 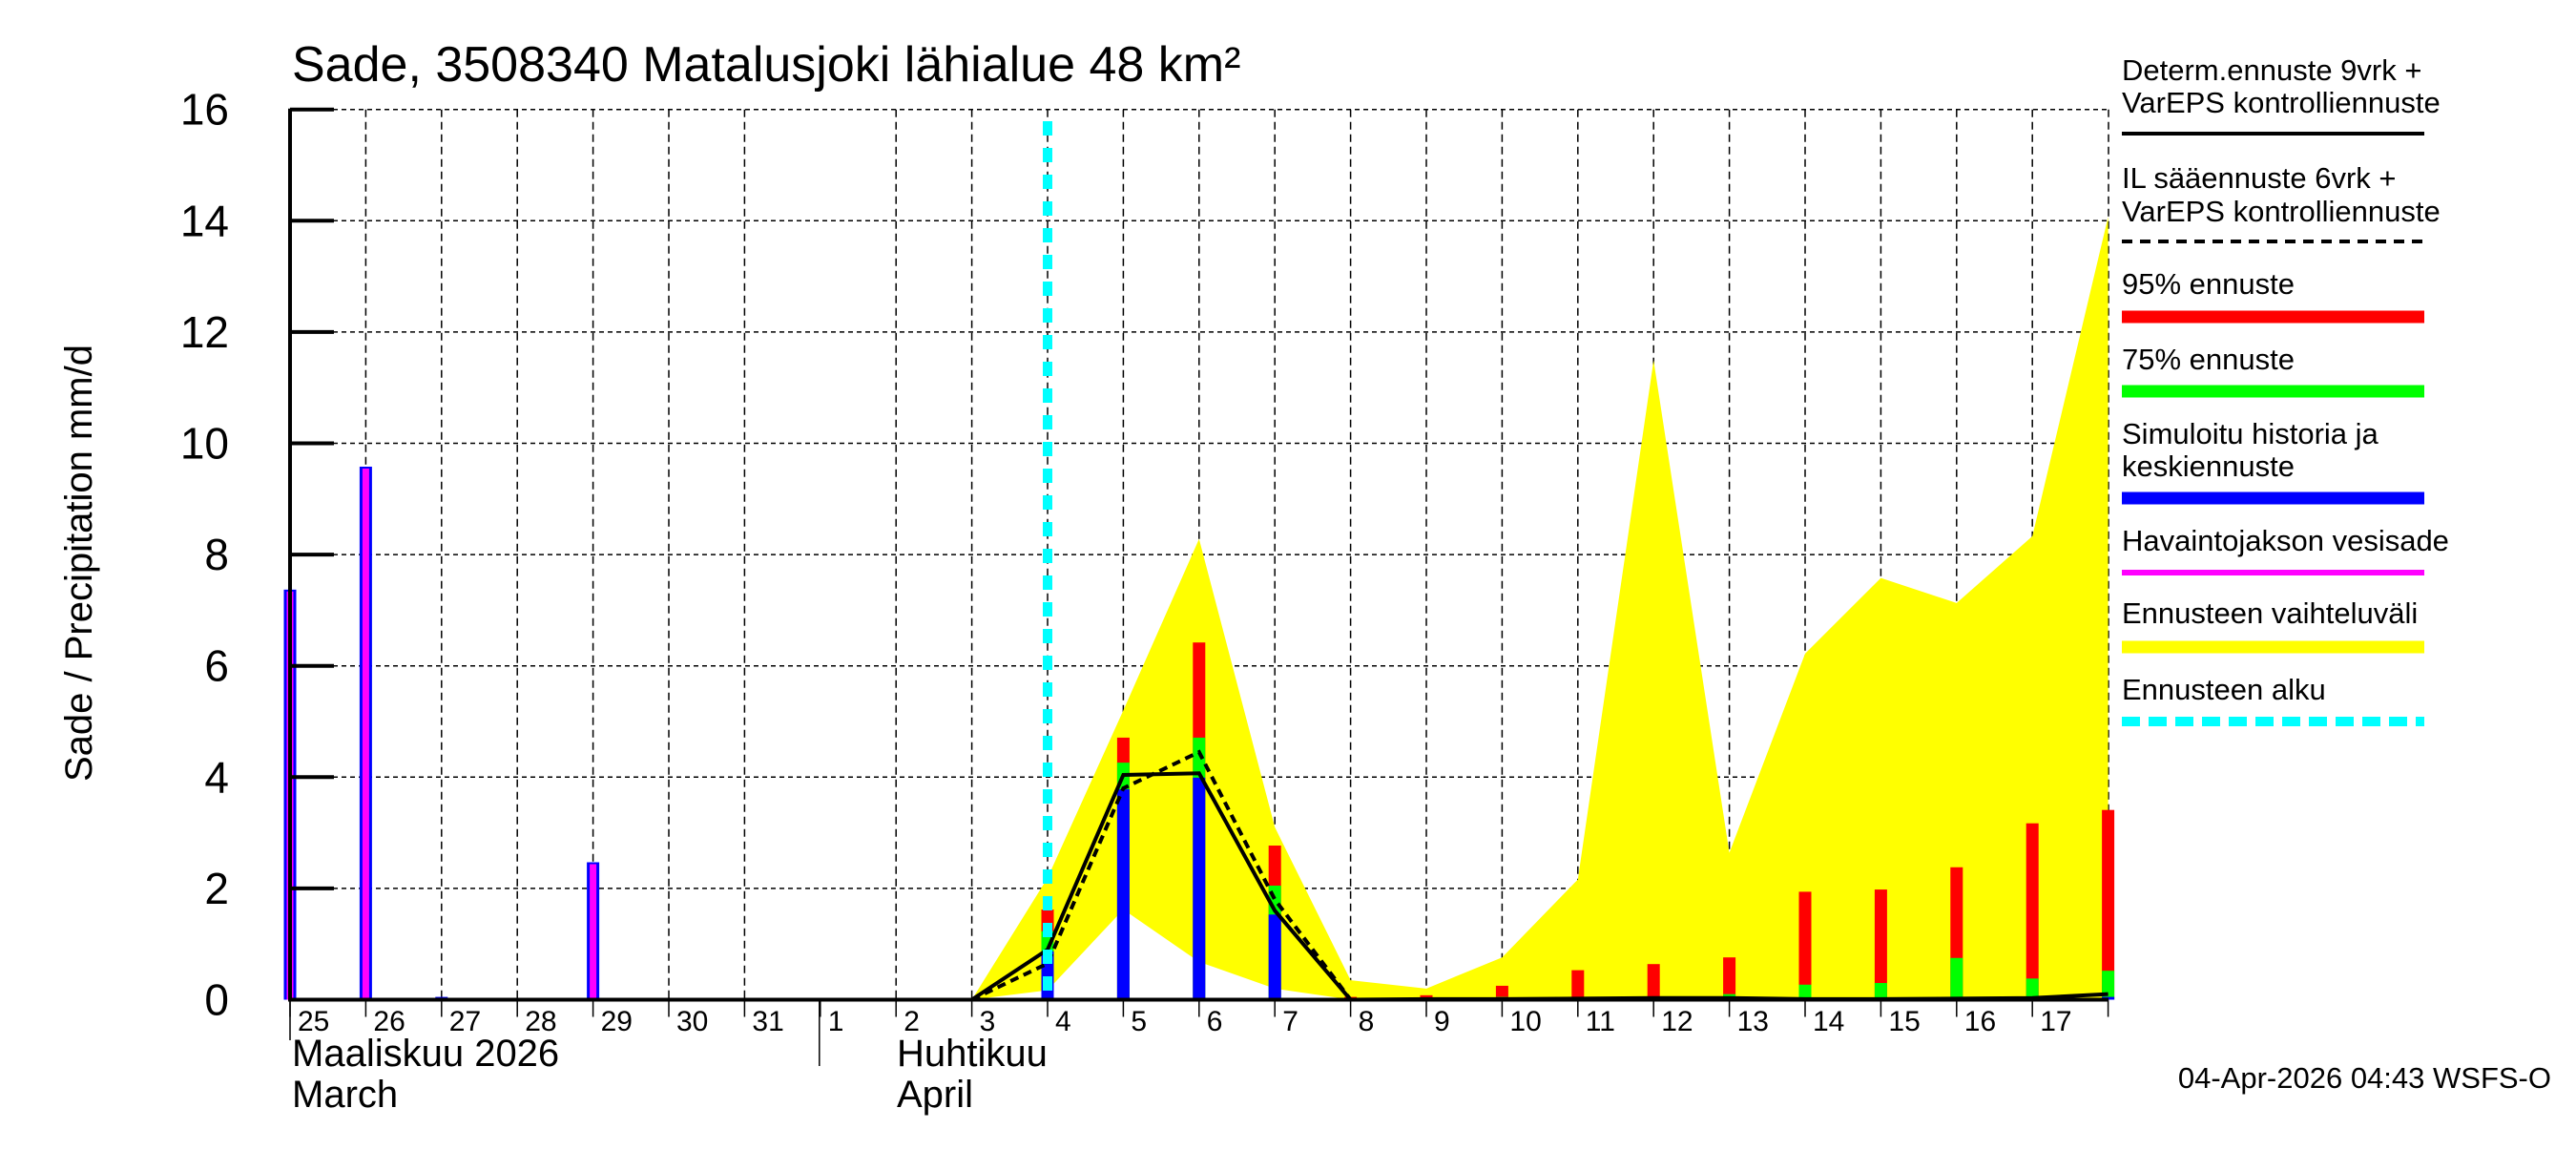 I want to click on x-tick-label: 15, so click(x=1904, y=1021).